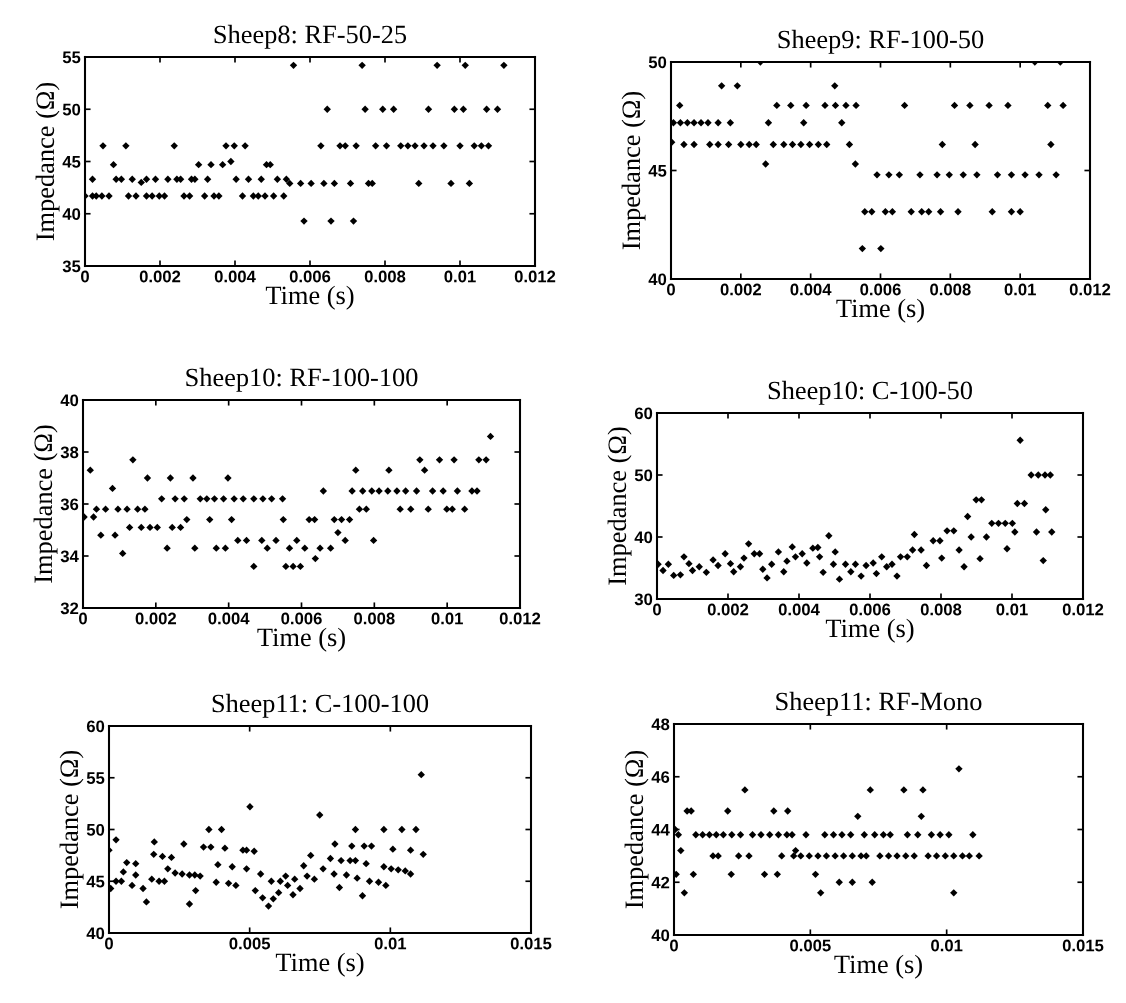 The width and height of the screenshot is (1126, 1003). Describe the element at coordinates (69, 504) in the screenshot. I see `y-tick-label: 36` at that location.